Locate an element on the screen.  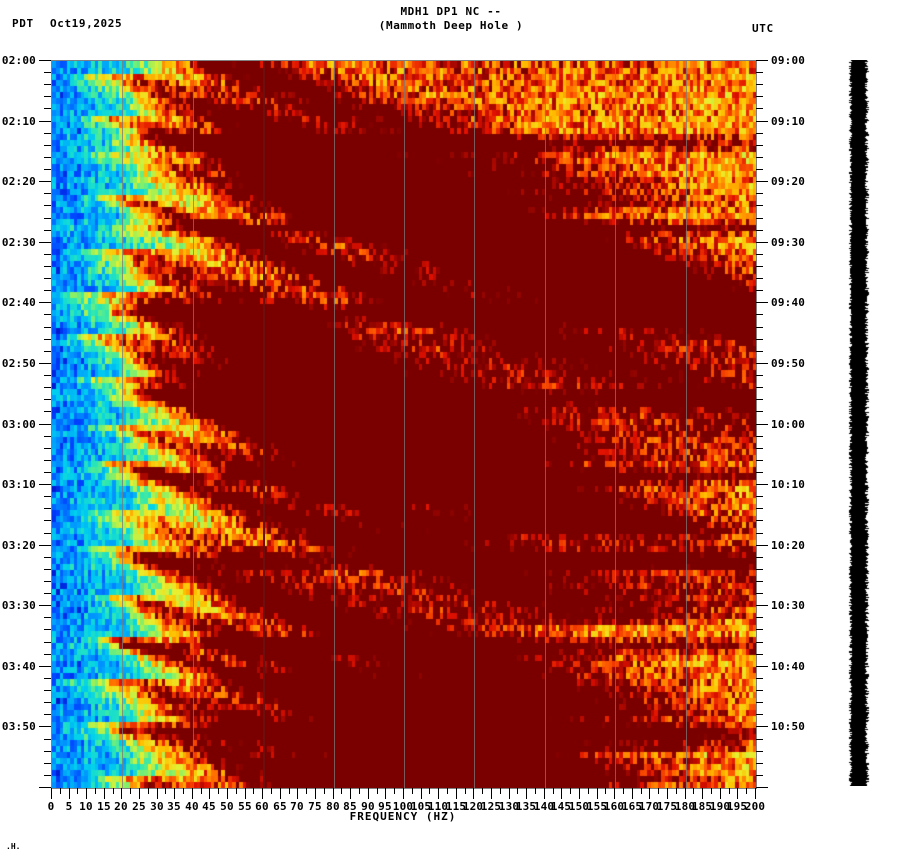
freq-label: 55 is located at coordinates (245, 806).